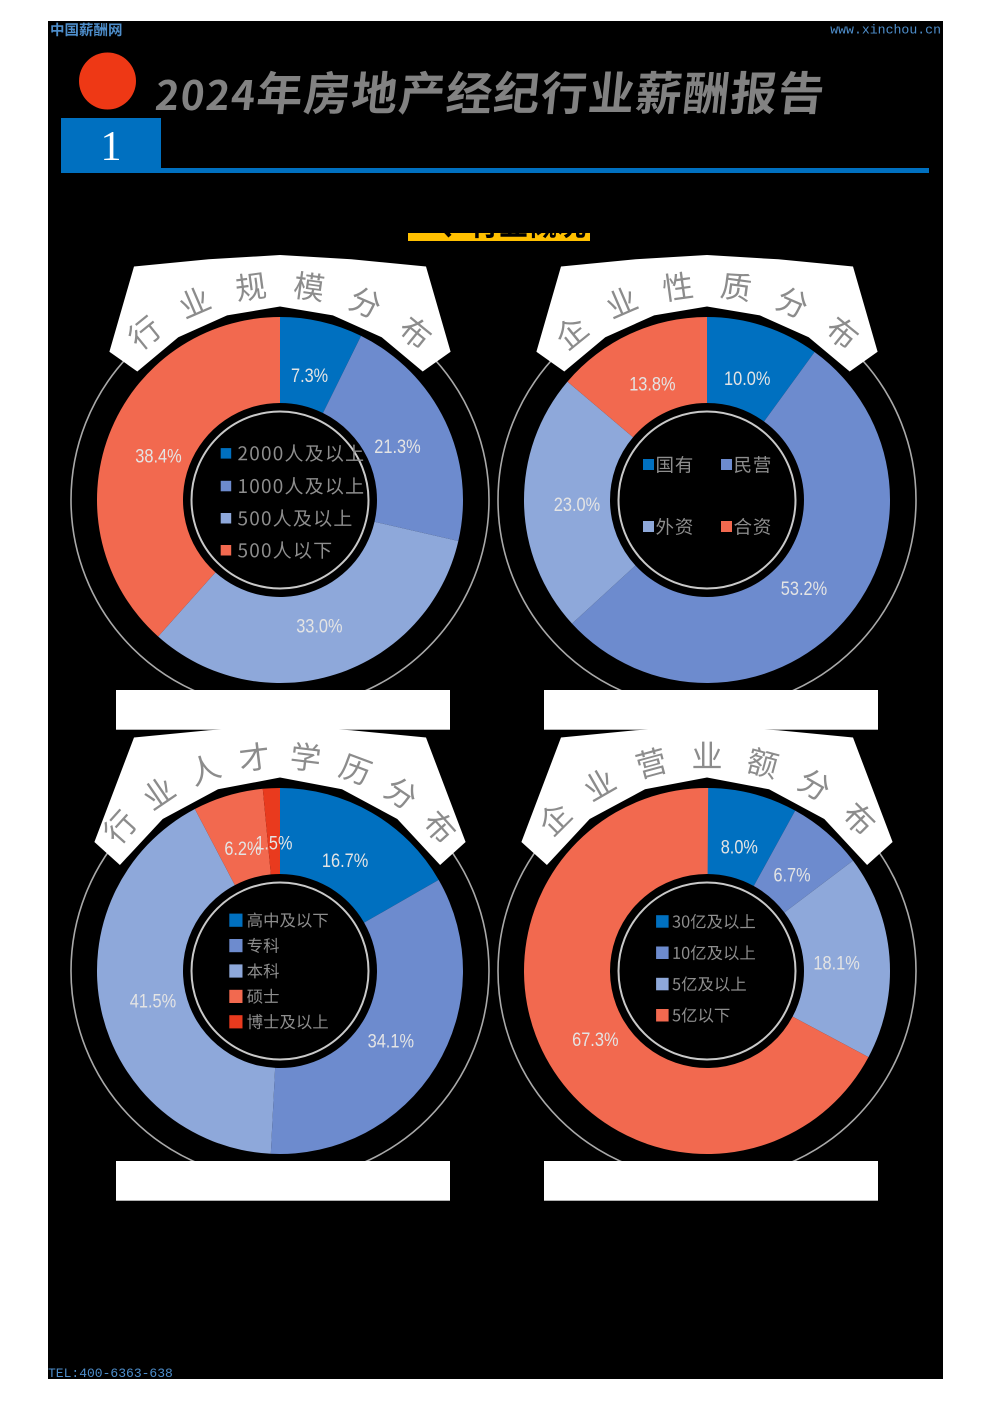 This screenshot has width=992, height=1403. Describe the element at coordinates (391, 1042) in the screenshot. I see `svg-text: 34.1%` at that location.